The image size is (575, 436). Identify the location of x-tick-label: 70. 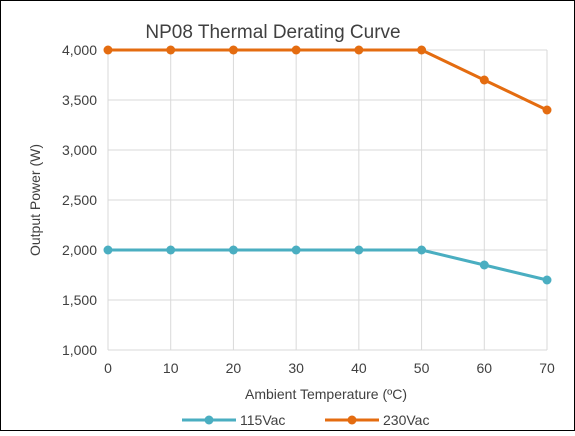
(547, 368).